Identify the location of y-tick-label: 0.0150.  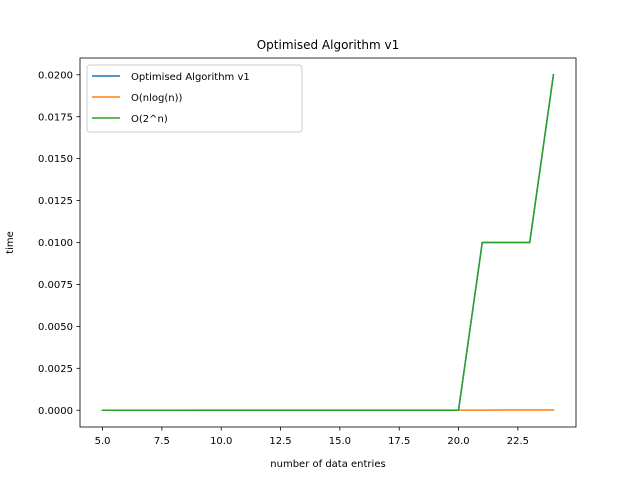
(55, 159).